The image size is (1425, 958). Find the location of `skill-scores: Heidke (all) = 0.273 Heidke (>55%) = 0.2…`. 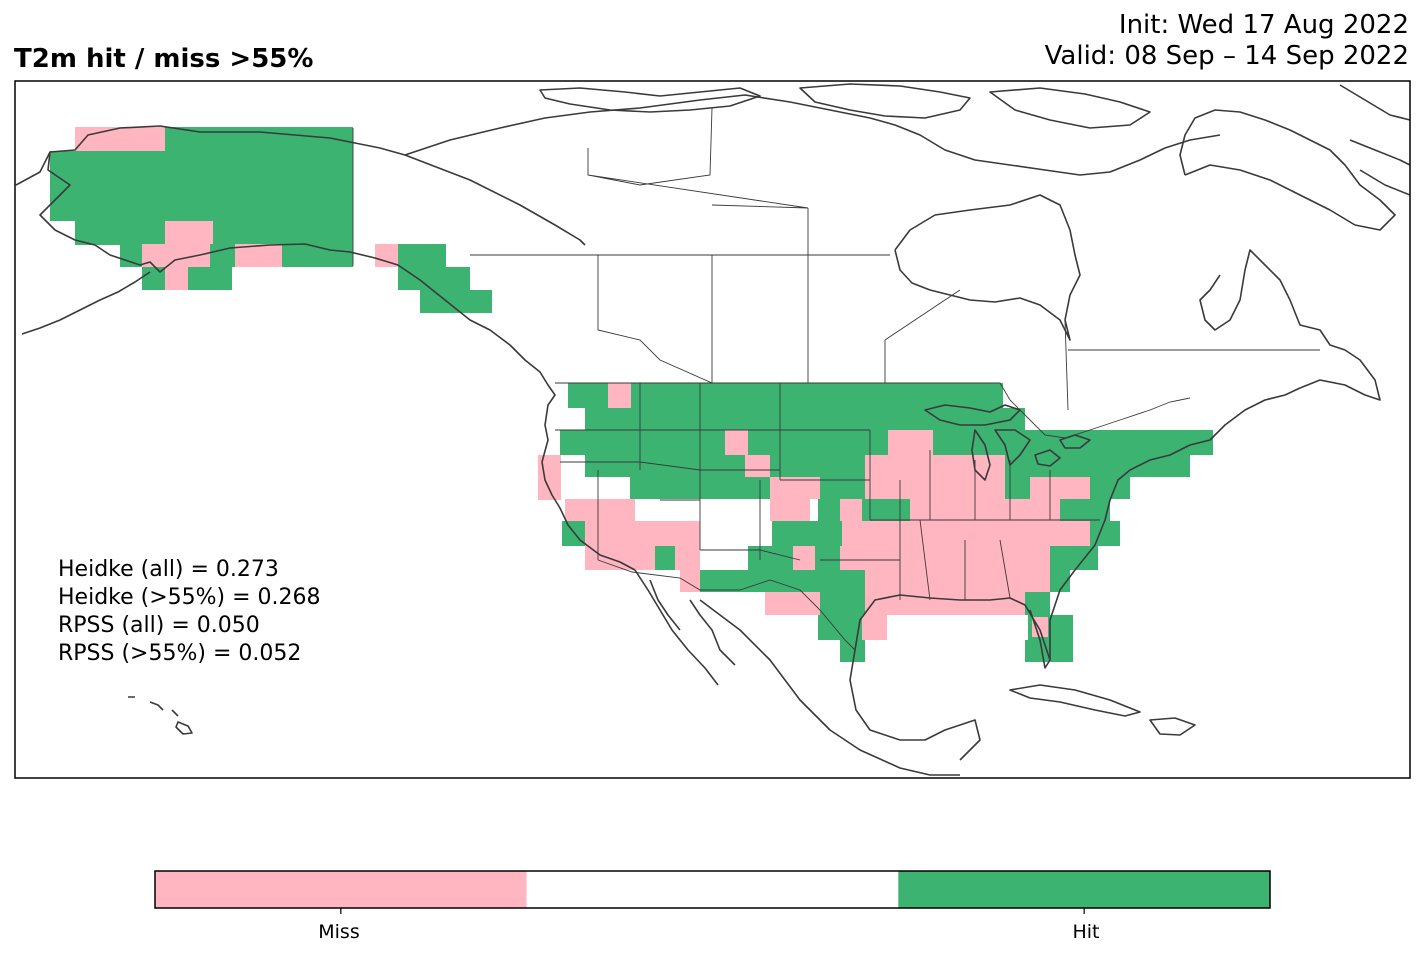

skill-scores: Heidke (all) = 0.273 Heidke (>55%) = 0.2… is located at coordinates (189, 612).